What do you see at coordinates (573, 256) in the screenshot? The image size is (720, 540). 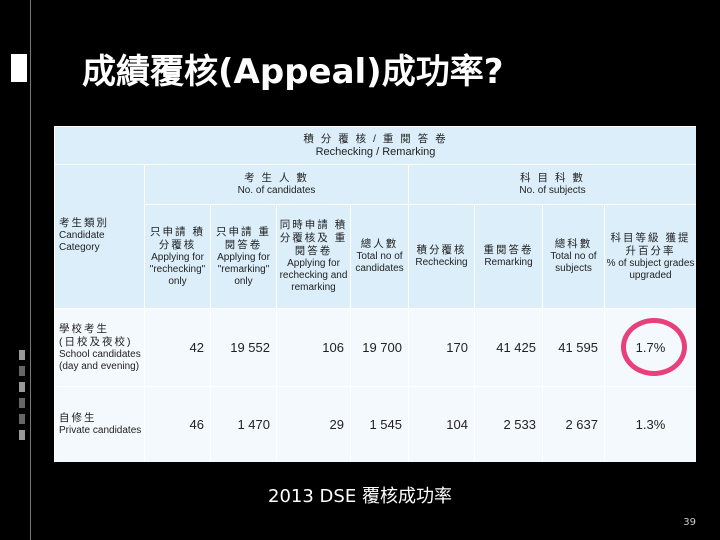 I see `col-header-total-subjects: 總科數 Total no of subjects` at bounding box center [573, 256].